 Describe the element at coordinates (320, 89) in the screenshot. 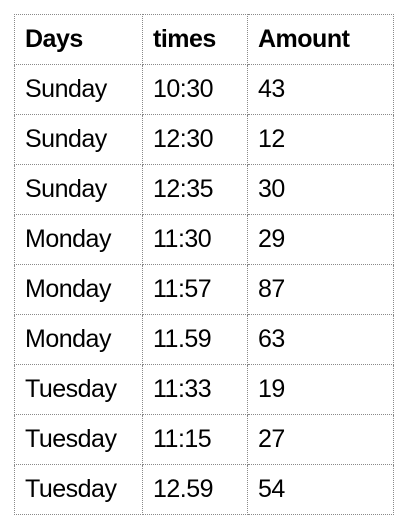

I see `cell-amount: 43` at that location.